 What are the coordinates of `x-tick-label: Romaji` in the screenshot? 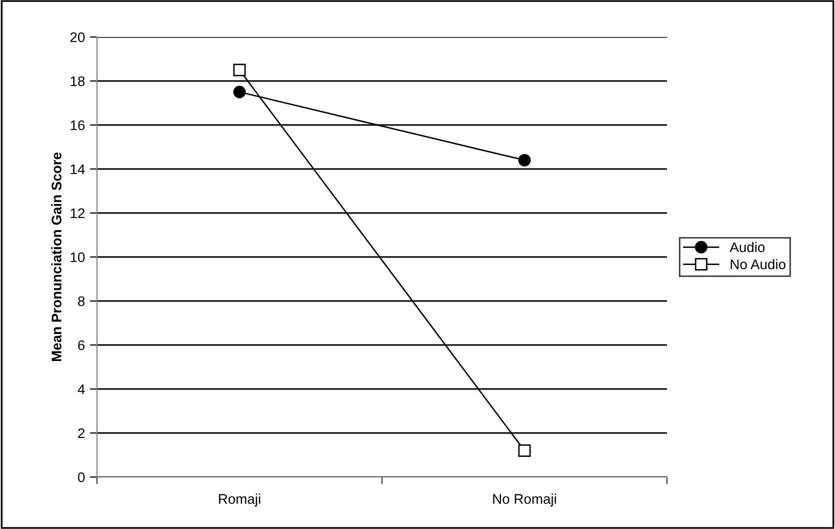 It's located at (239, 500).